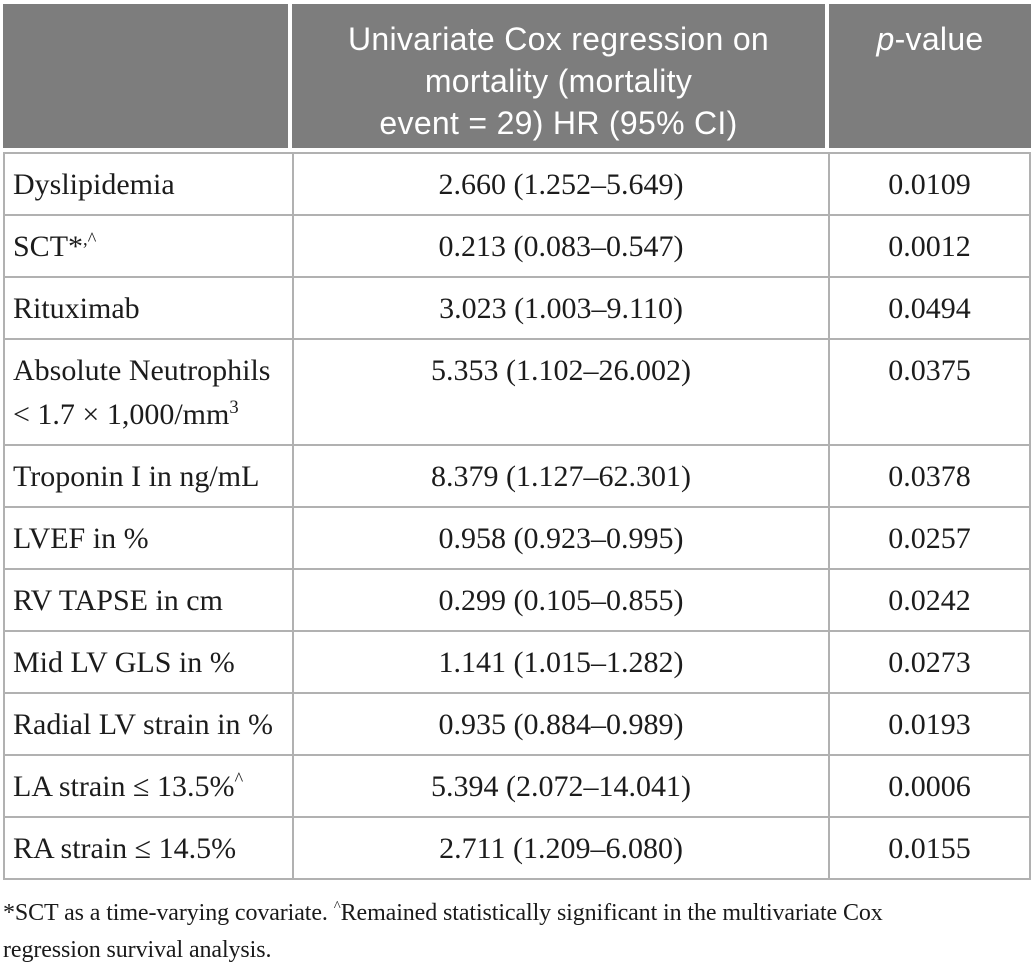 The width and height of the screenshot is (1035, 970). Describe the element at coordinates (561, 184) in the screenshot. I see `hazard-ratio-cell: 2.660 (1.252–5.649)` at that location.